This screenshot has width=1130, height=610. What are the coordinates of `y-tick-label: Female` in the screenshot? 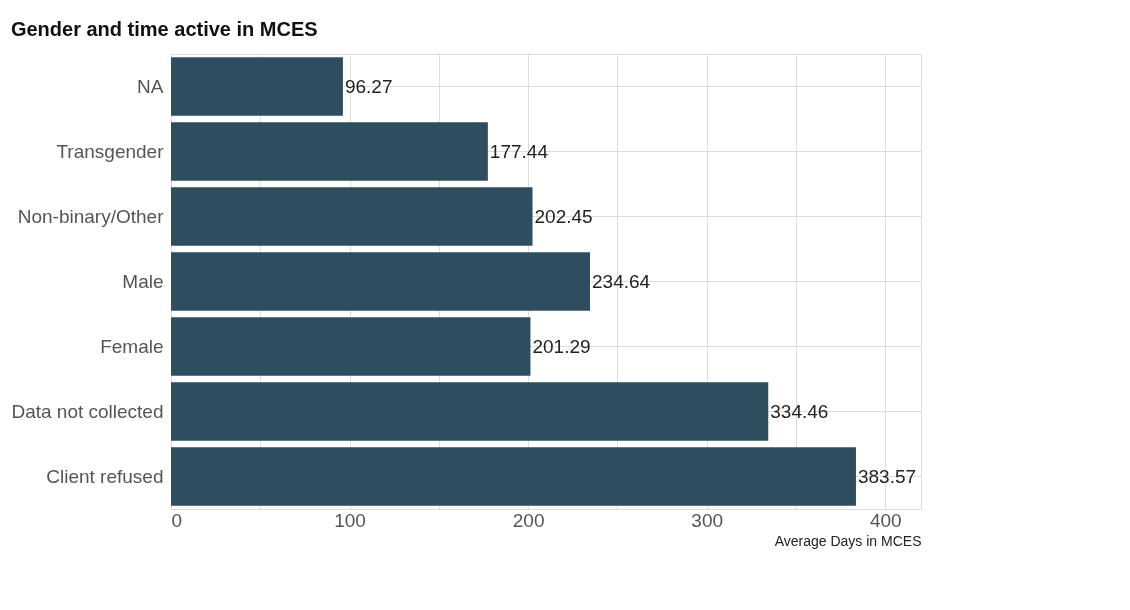 It's located at (132, 346).